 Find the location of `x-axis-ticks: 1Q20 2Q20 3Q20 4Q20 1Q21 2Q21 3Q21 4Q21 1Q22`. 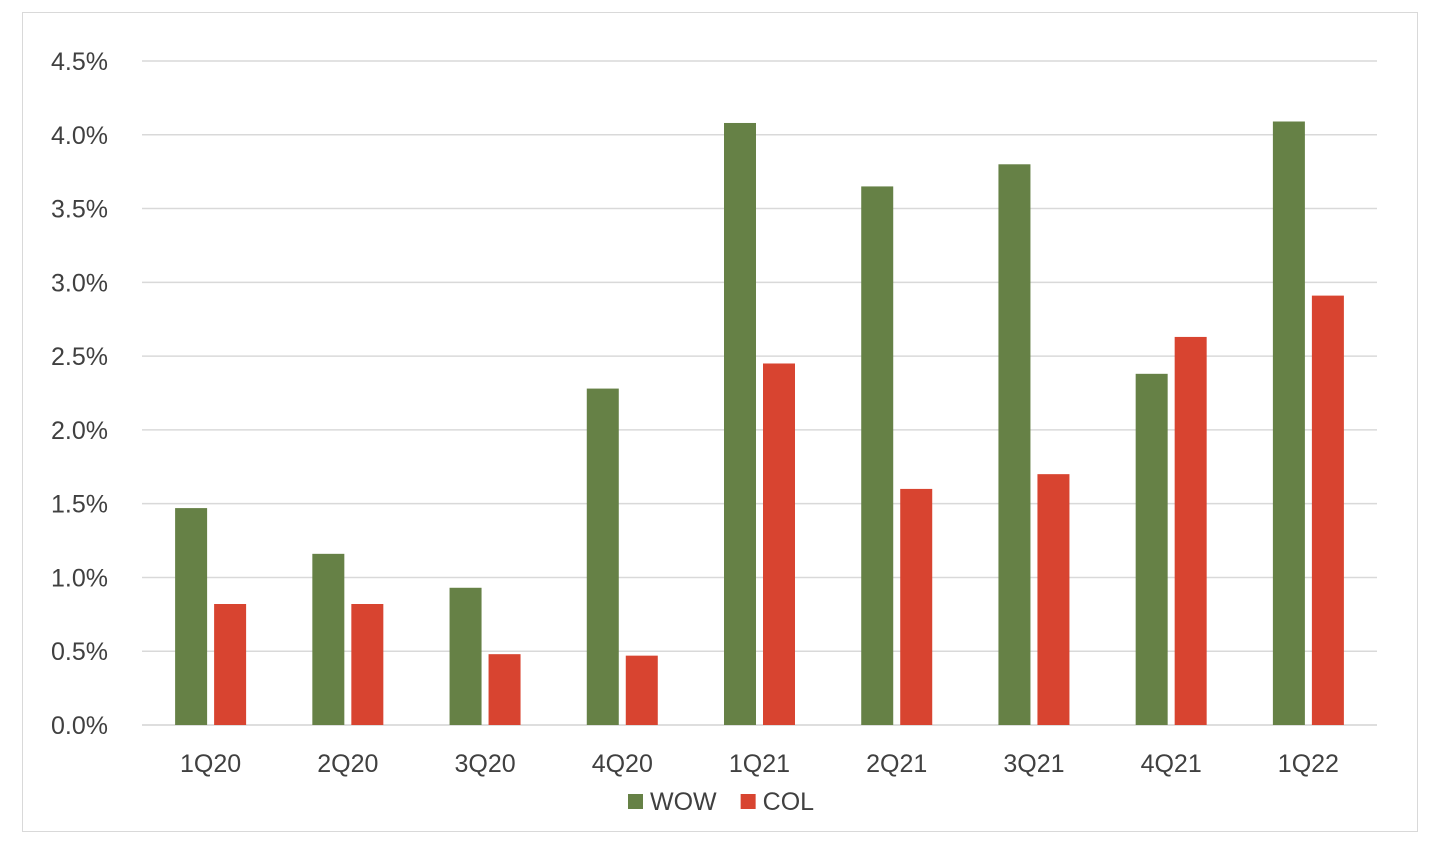

x-axis-ticks: 1Q20 2Q20 3Q20 4Q20 1Q21 2Q21 3Q21 4Q21 1Q22 is located at coordinates (759, 764).